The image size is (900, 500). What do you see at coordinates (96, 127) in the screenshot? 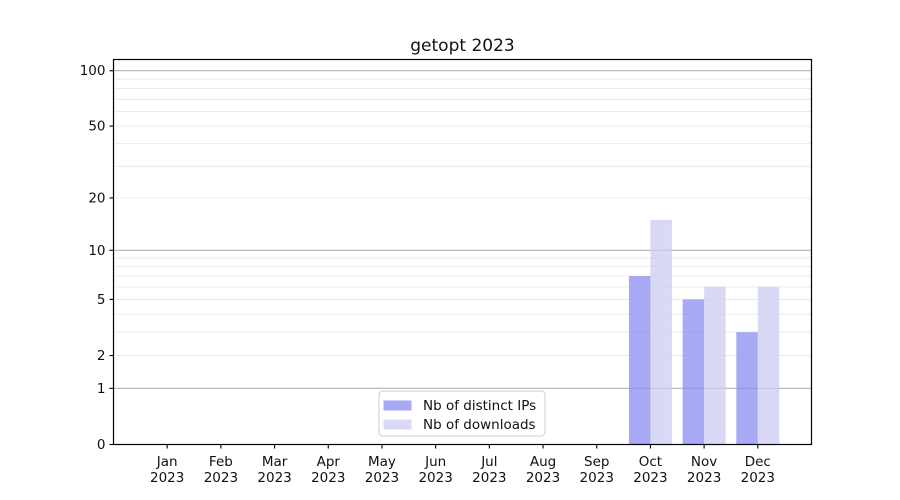
I see `y-tick-label: 50` at bounding box center [96, 127].